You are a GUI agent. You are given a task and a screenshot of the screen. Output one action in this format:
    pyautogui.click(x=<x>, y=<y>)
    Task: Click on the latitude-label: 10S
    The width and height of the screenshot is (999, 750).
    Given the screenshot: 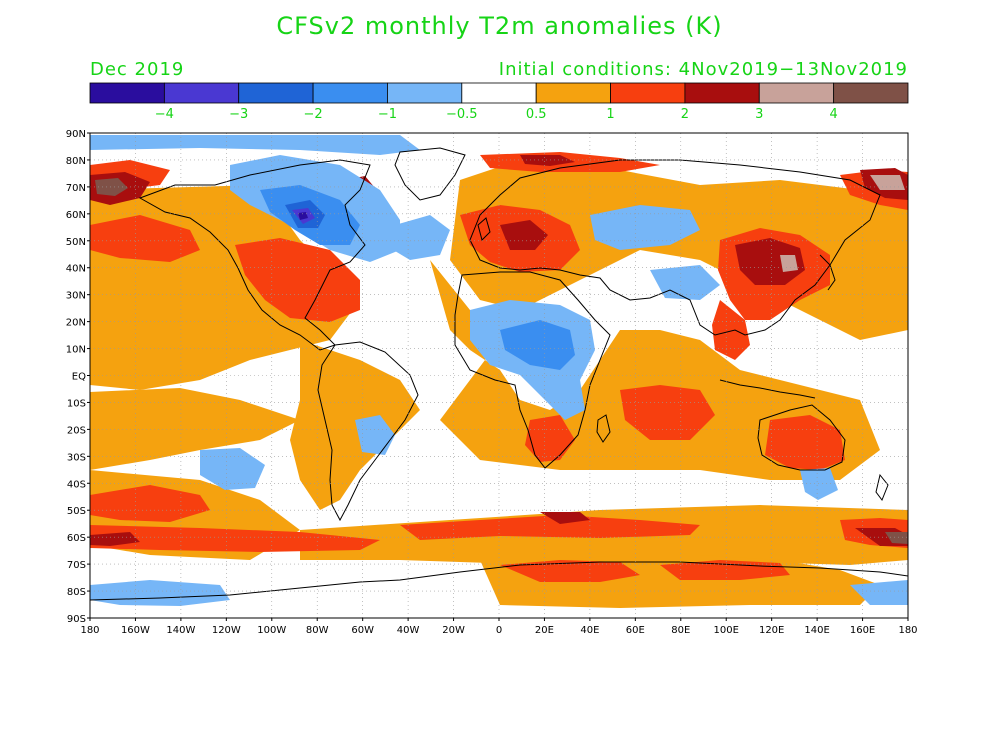 What is the action you would take?
    pyautogui.click(x=76, y=403)
    